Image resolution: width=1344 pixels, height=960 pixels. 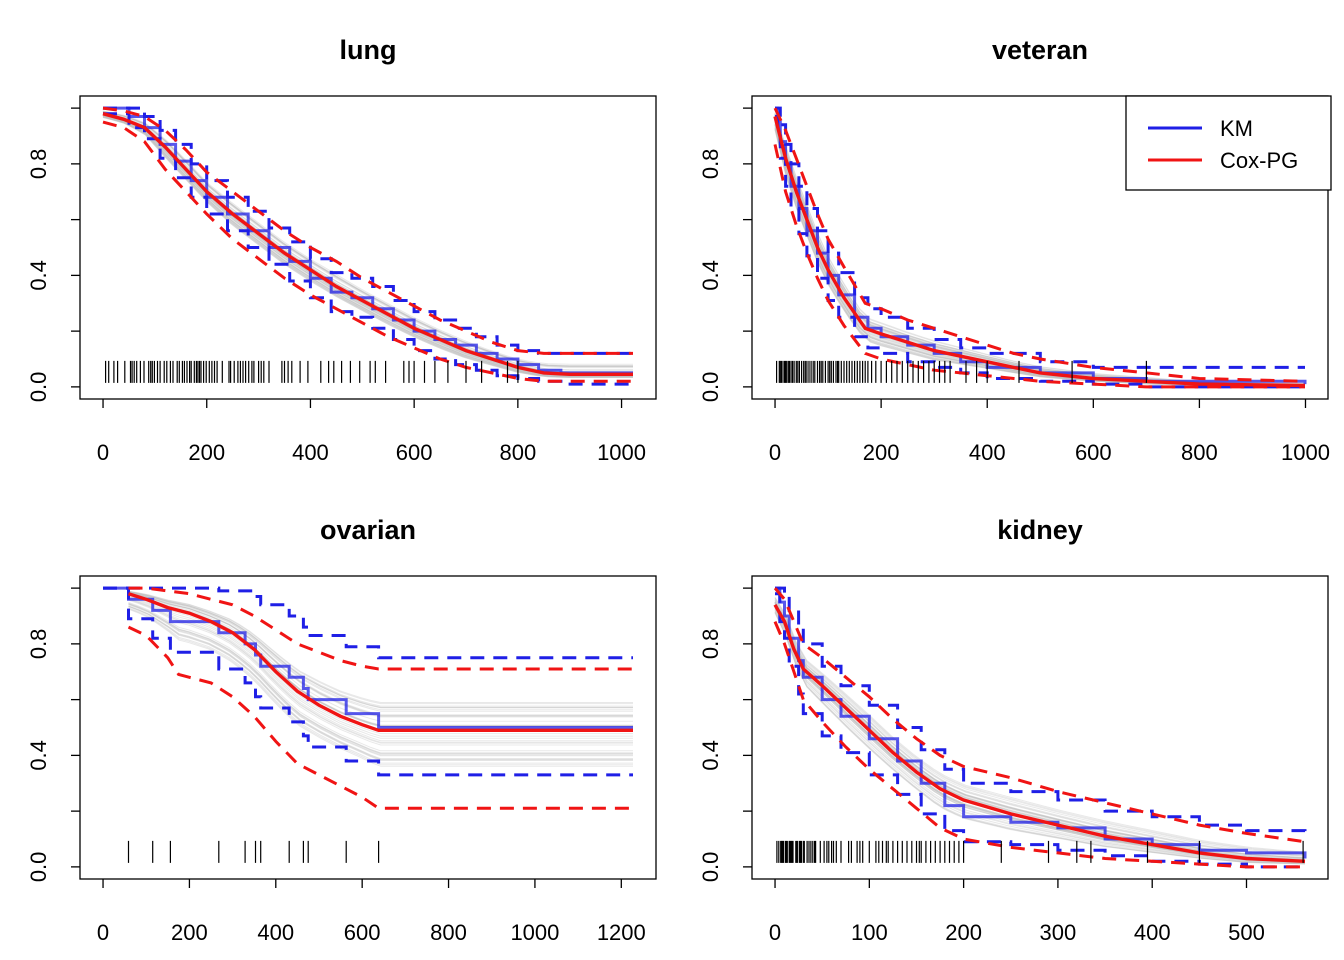 I want to click on x-tick-label: 600, so click(x=414, y=452).